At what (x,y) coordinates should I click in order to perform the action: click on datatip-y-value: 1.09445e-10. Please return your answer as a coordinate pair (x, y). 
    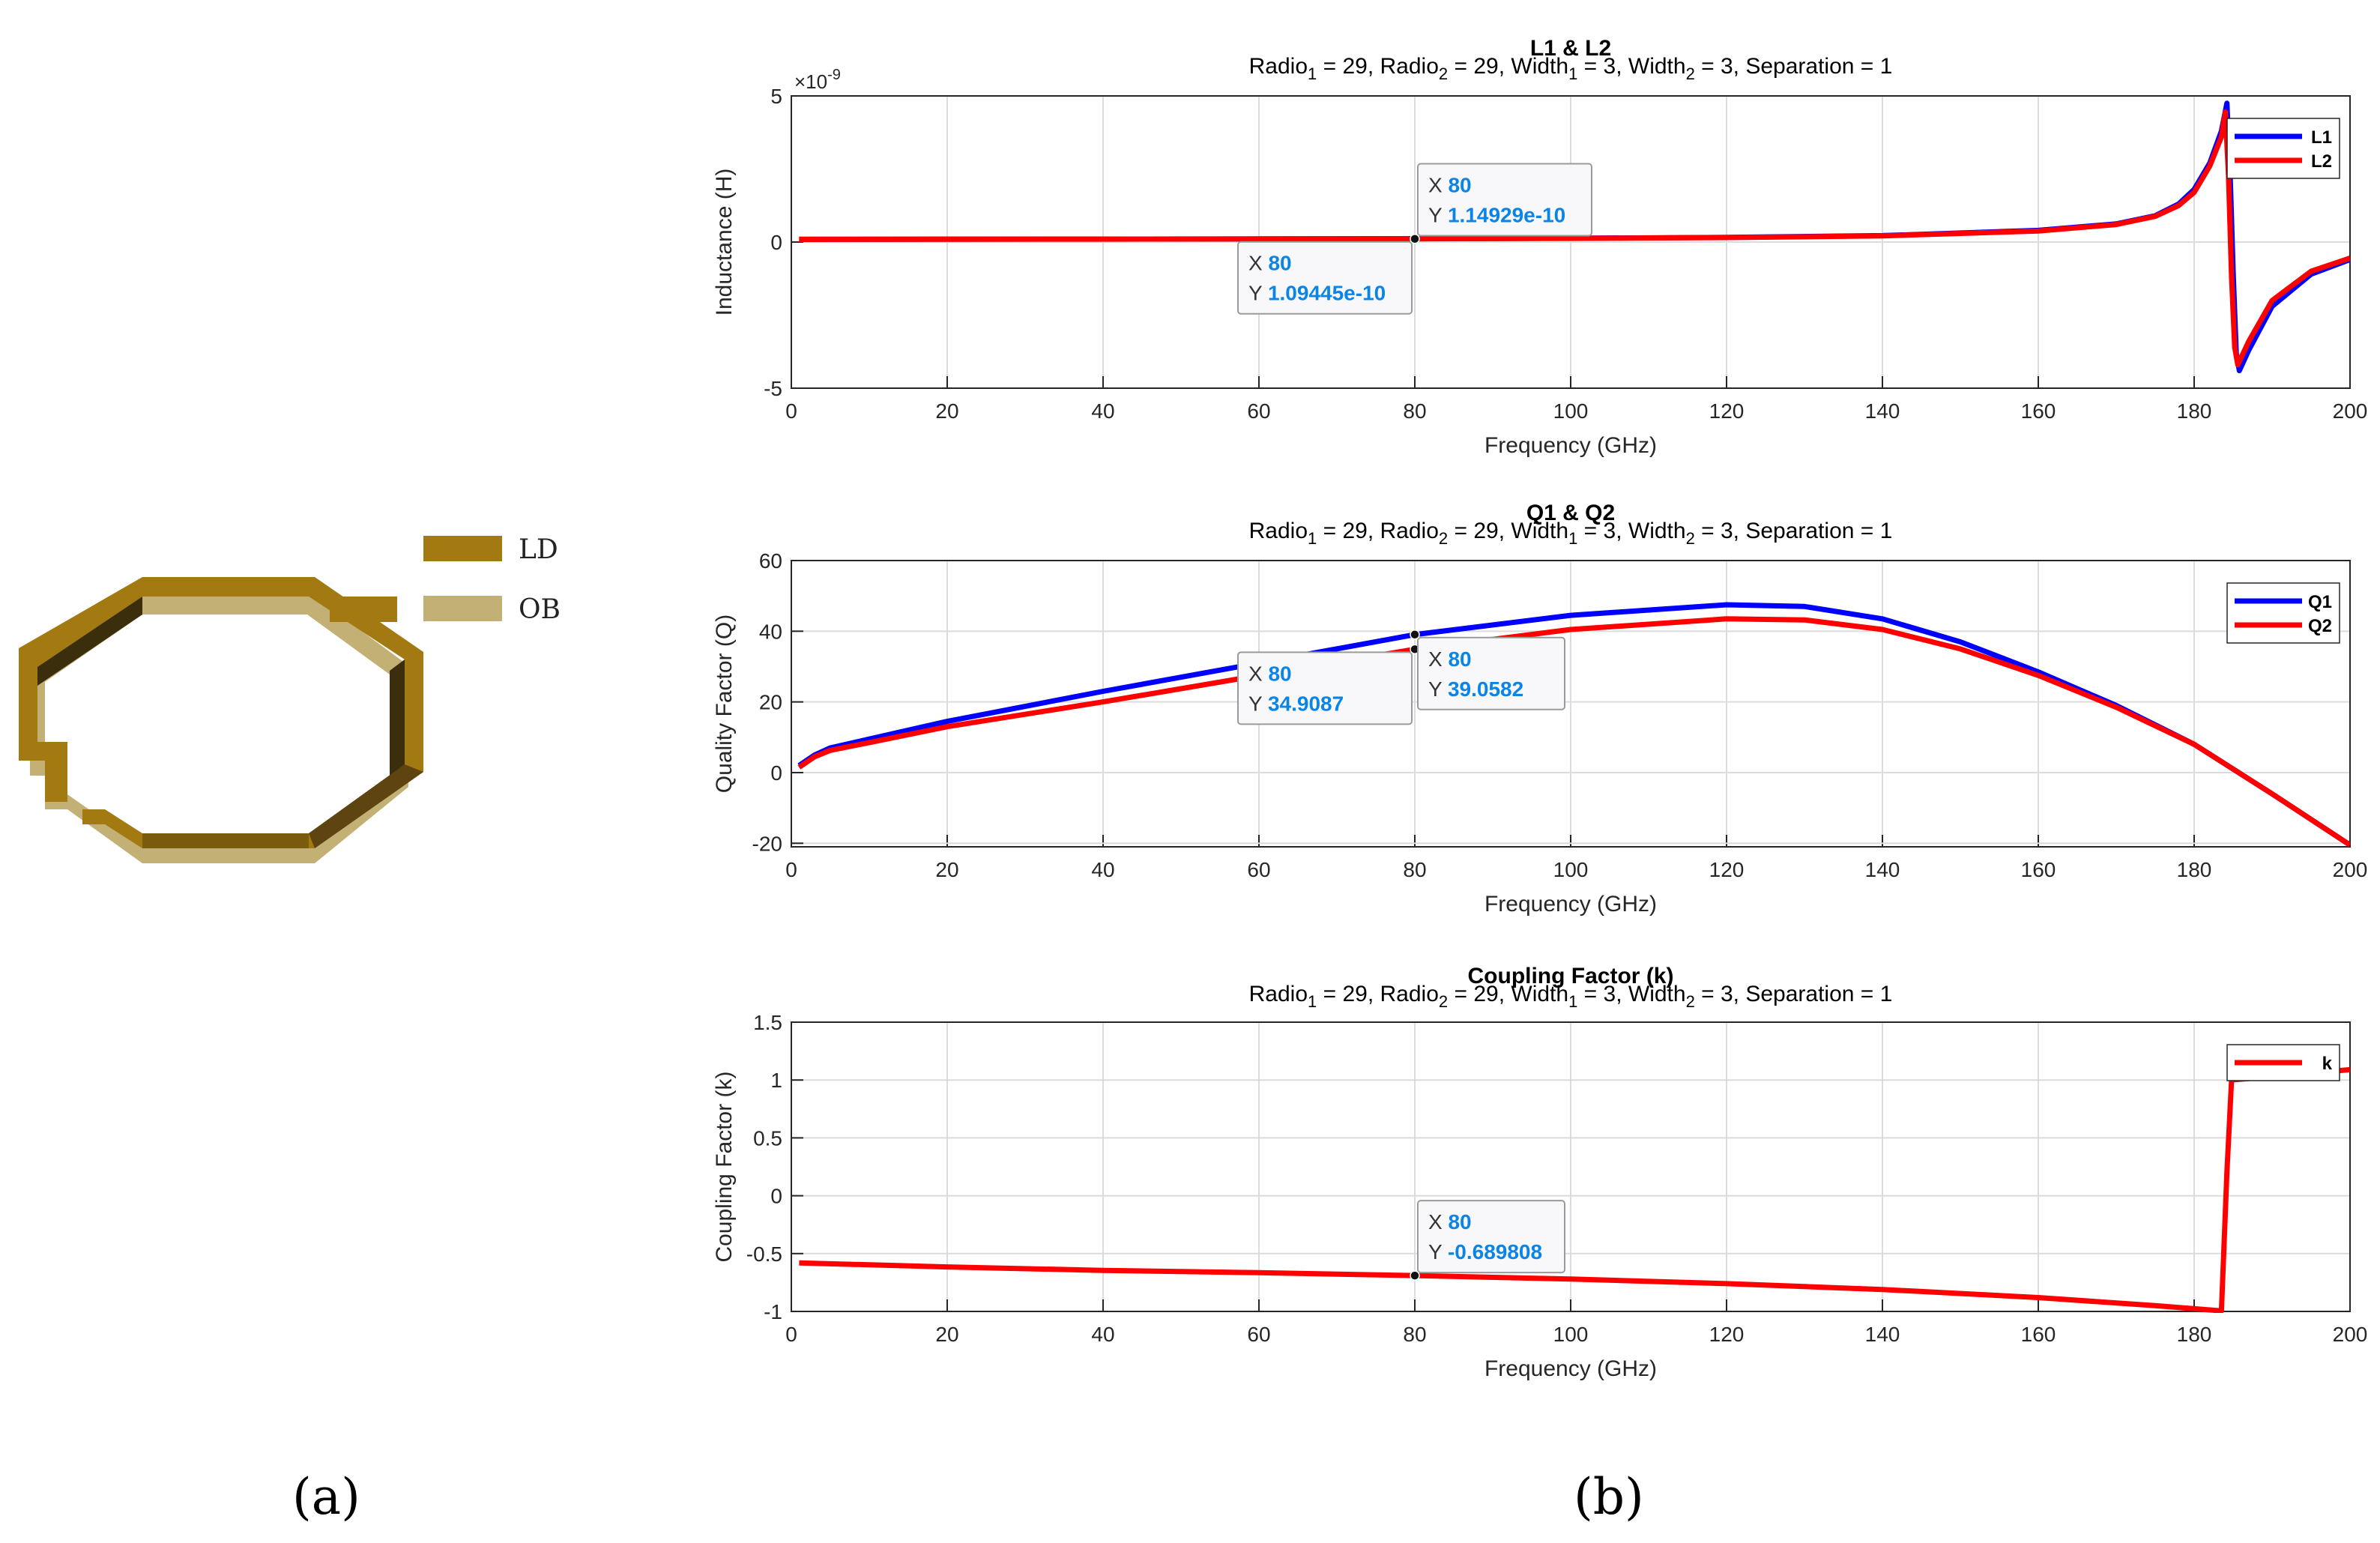
    Looking at the image, I should click on (1327, 293).